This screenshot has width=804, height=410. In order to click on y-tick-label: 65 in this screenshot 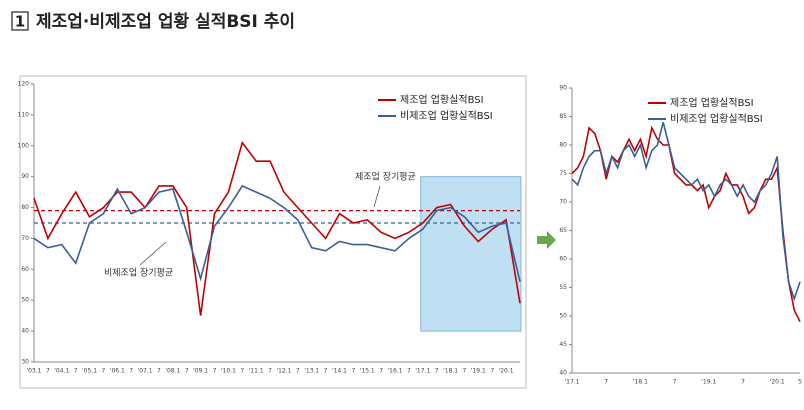, I will do `click(563, 230)`.